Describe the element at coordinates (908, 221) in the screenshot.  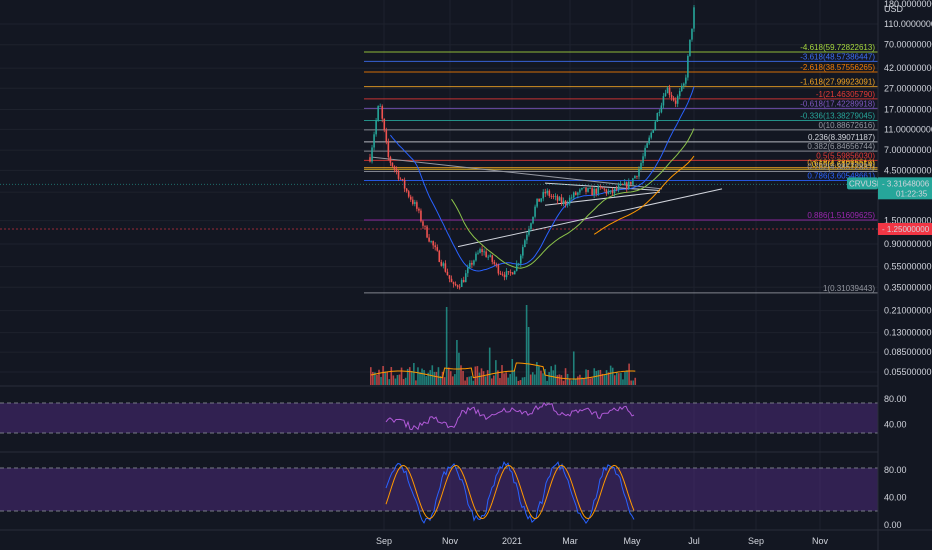
I see `price-tick-label: 1.50000000` at that location.